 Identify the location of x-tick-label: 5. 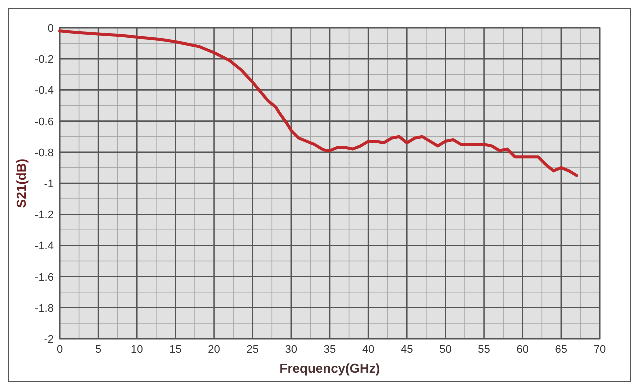
(99, 350).